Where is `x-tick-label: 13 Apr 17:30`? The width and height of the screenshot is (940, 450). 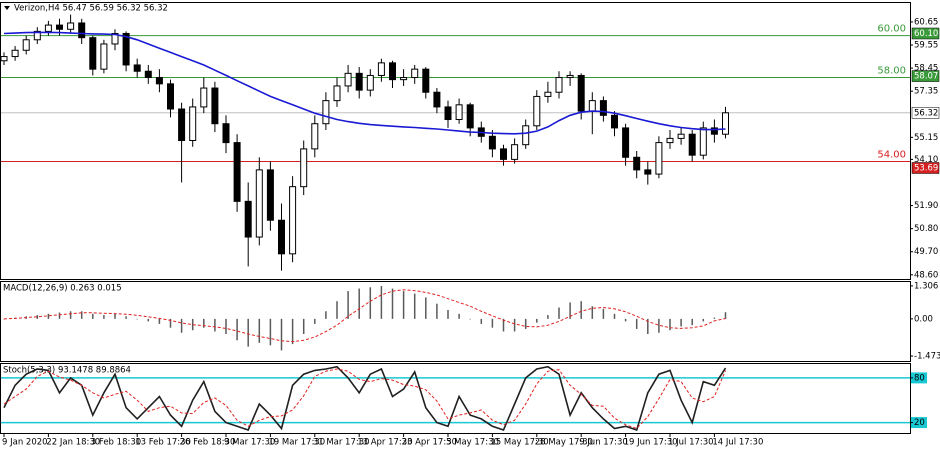 x-tick-label: 13 Apr 17:30 is located at coordinates (384, 443).